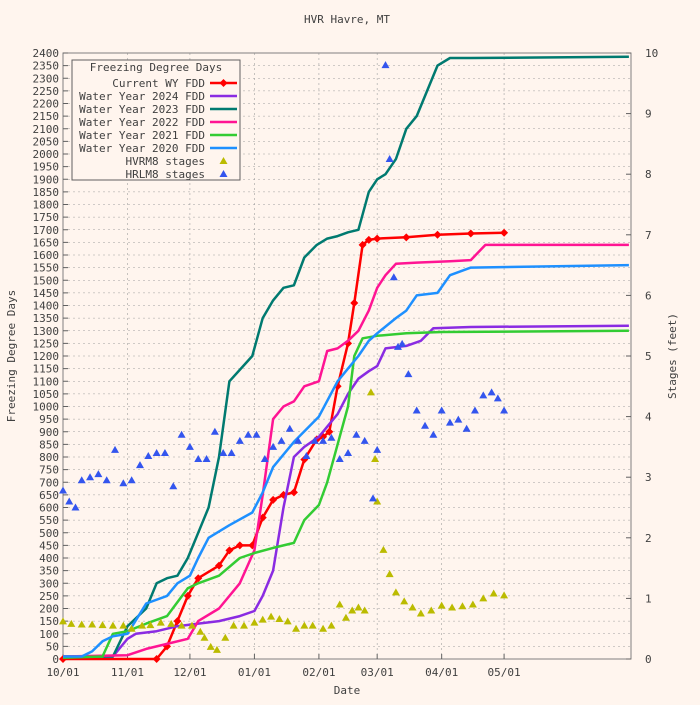 Image resolution: width=700 pixels, height=705 pixels. I want to click on legend-label: Water Year 2022 FDD, so click(142, 122).